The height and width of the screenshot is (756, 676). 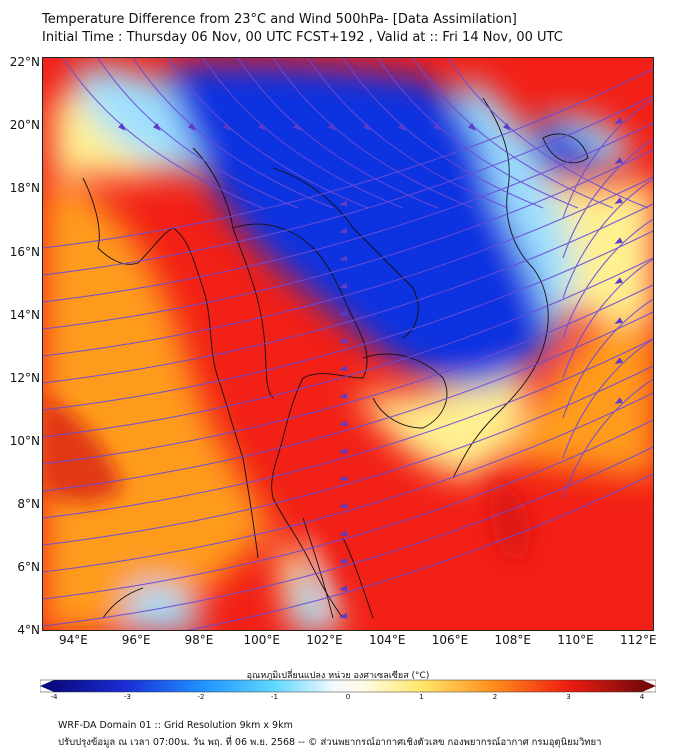 I want to click on lon-label: 94°E, so click(x=73, y=640).